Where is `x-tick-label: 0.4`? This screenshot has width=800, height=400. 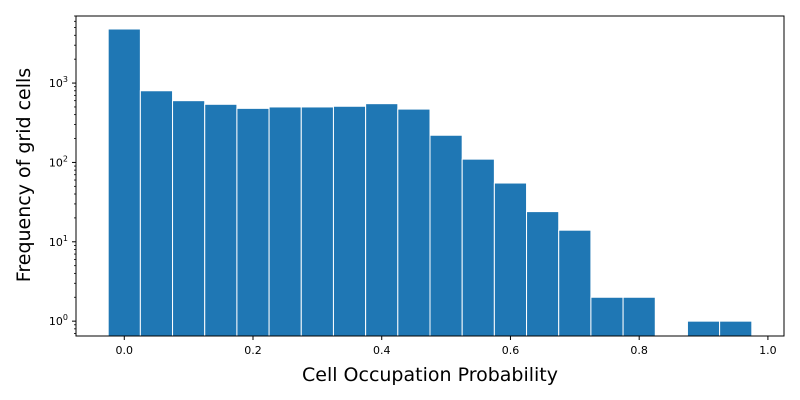 x-tick-label: 0.4 is located at coordinates (382, 350).